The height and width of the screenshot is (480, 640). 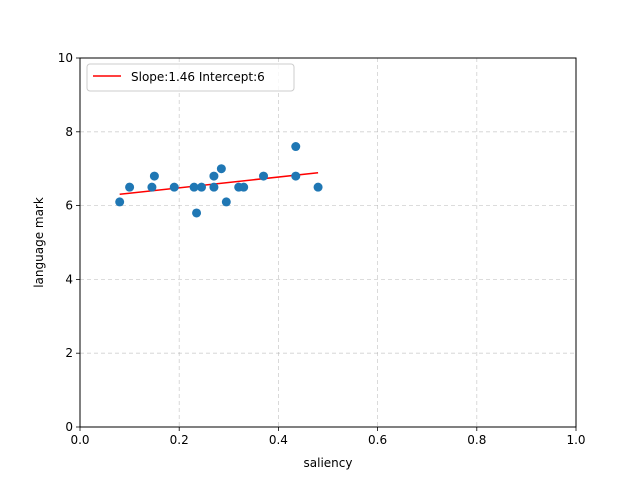 I want to click on x-tick-label: 1.0, so click(x=575, y=440).